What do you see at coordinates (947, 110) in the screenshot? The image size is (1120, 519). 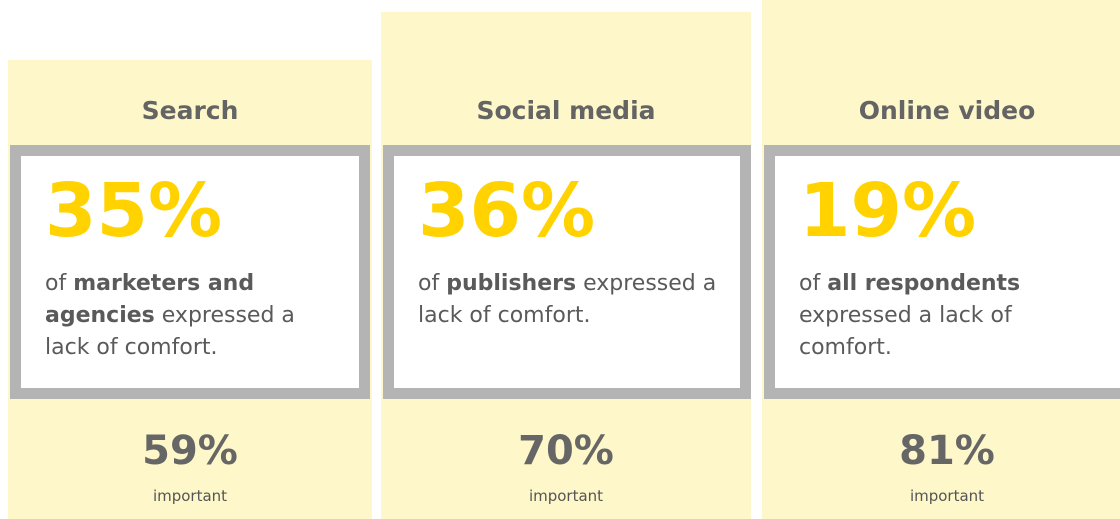 I see `card-title: Online video` at bounding box center [947, 110].